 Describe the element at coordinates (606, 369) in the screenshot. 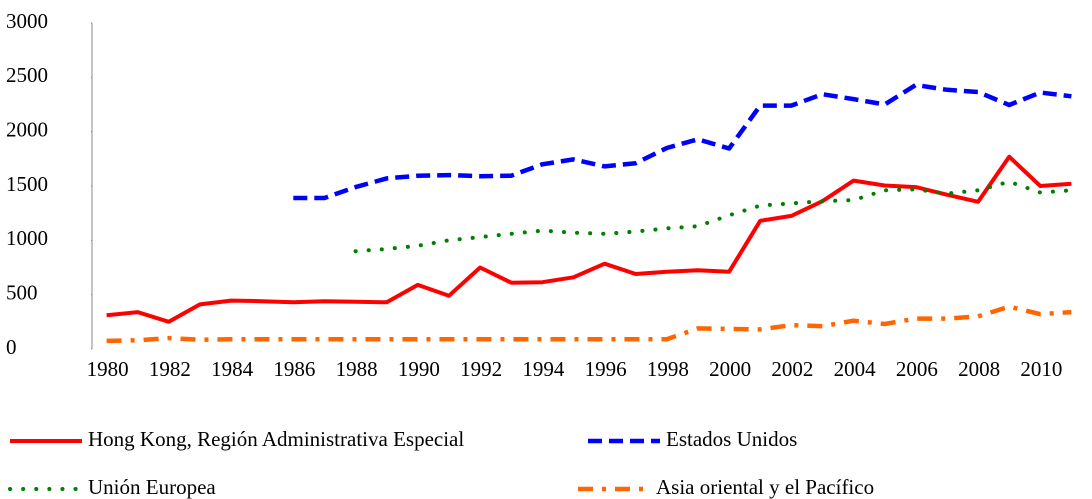

I see `x-tick-label: 1996` at that location.